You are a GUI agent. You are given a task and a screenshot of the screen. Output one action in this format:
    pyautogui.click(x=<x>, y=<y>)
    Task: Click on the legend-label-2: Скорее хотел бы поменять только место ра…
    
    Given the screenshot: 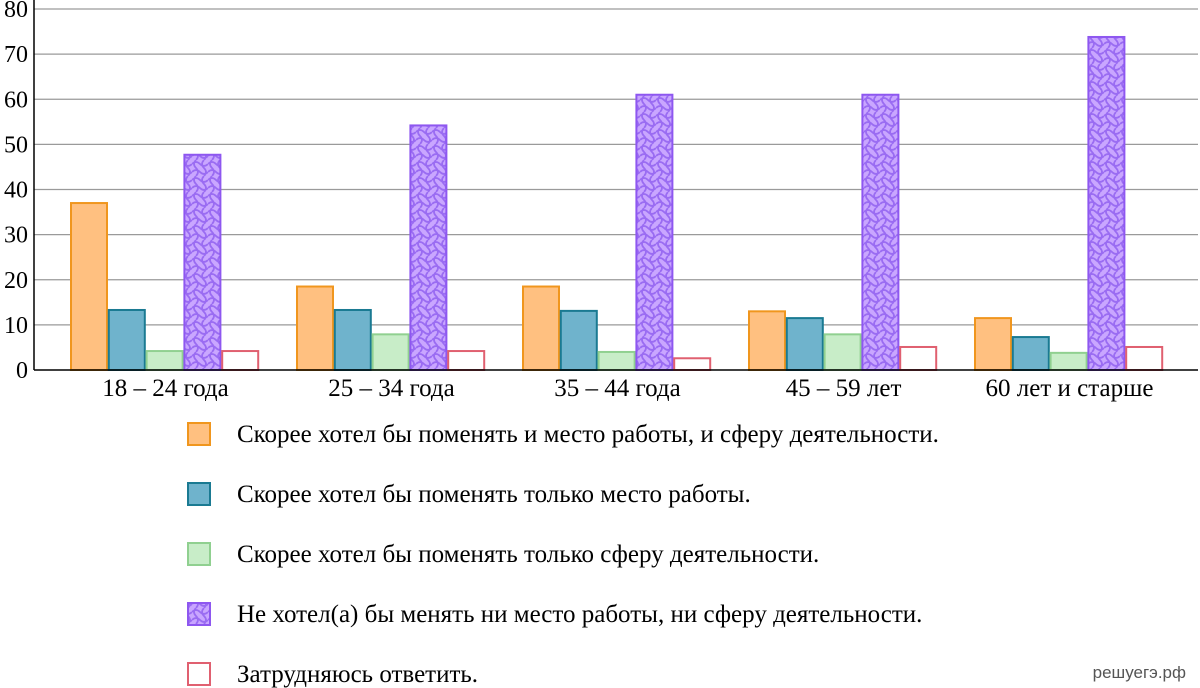 What is the action you would take?
    pyautogui.click(x=494, y=494)
    